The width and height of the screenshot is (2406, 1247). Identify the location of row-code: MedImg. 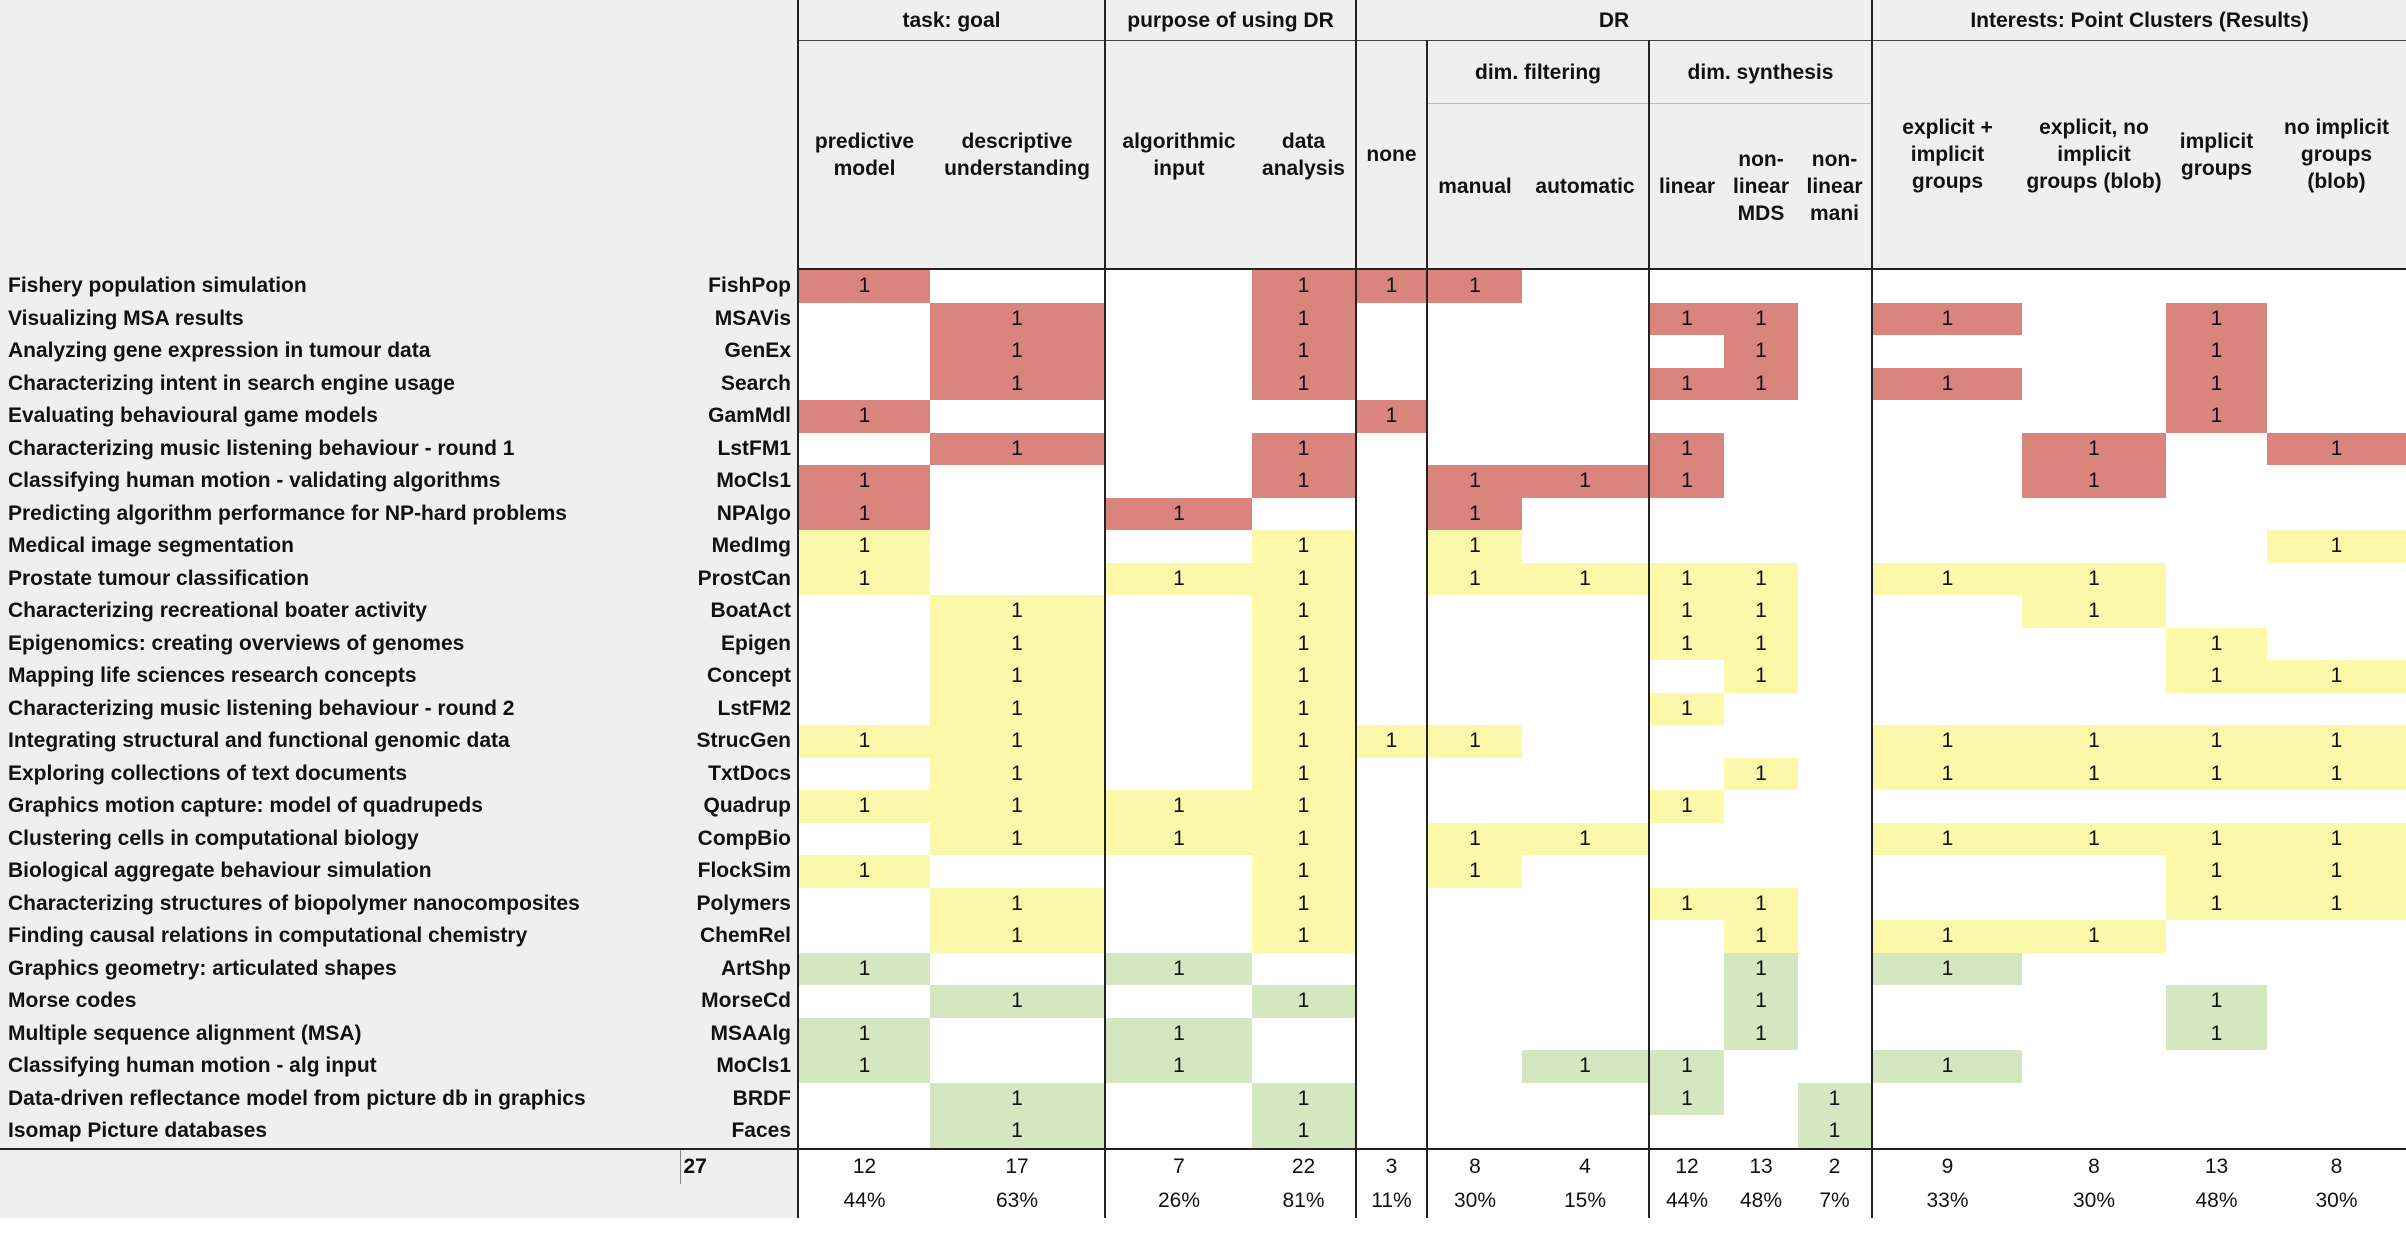
(739, 546).